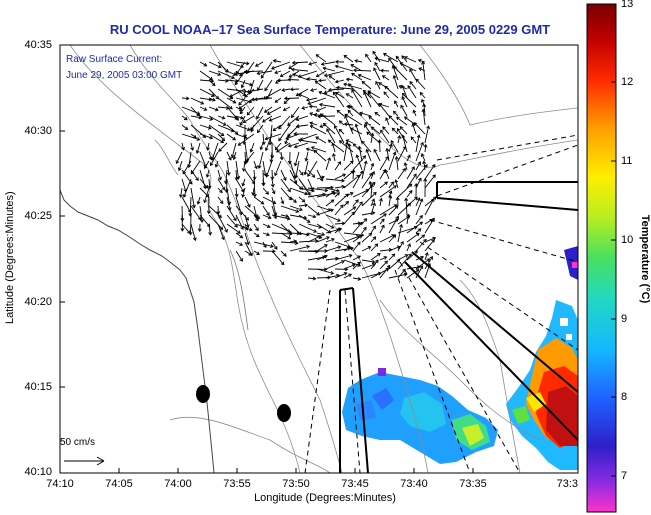  Describe the element at coordinates (624, 476) in the screenshot. I see `colorbar-tick-label: 7` at that location.